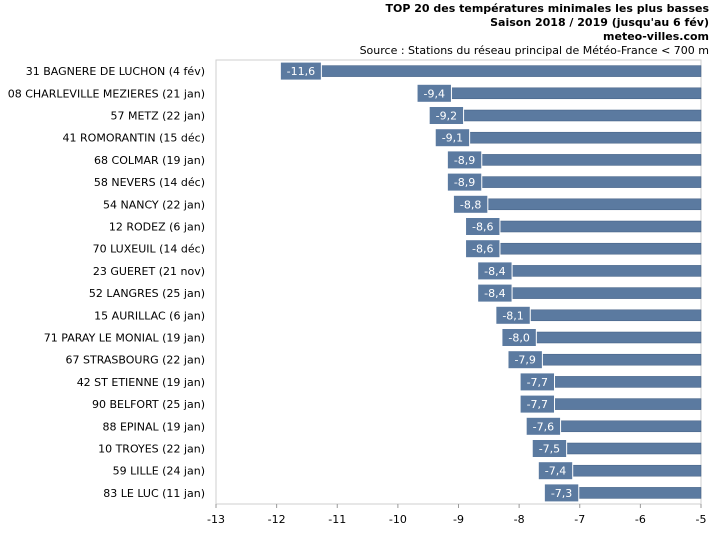 The image size is (715, 541). I want to click on category-label: 10 TROYES (22 jan), so click(151, 449).